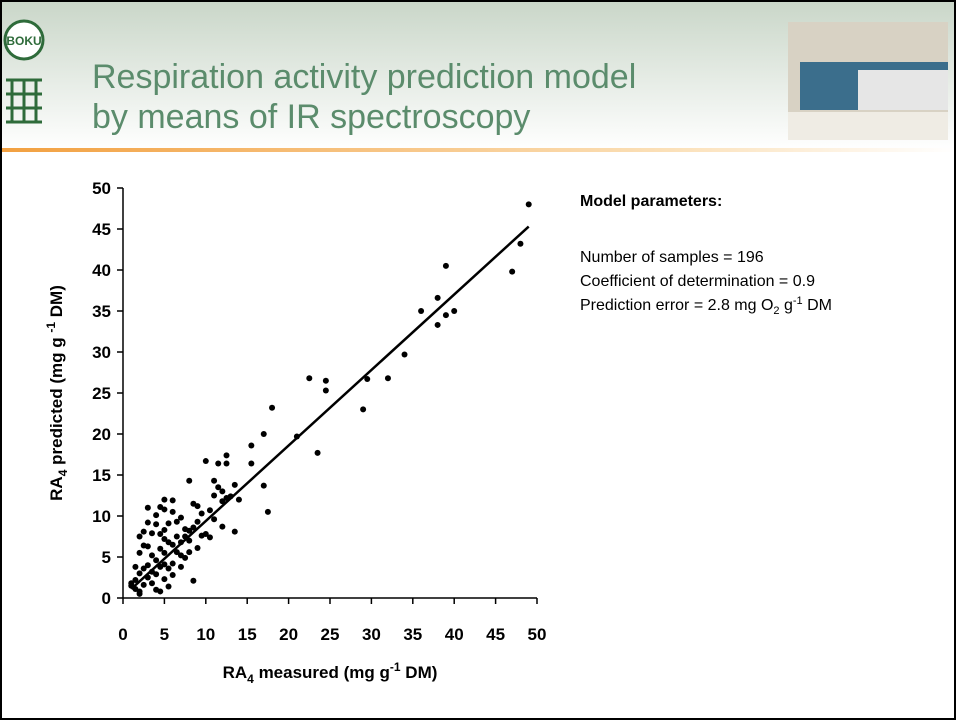 The image size is (956, 725). I want to click on header-rule, so click(478, 150).